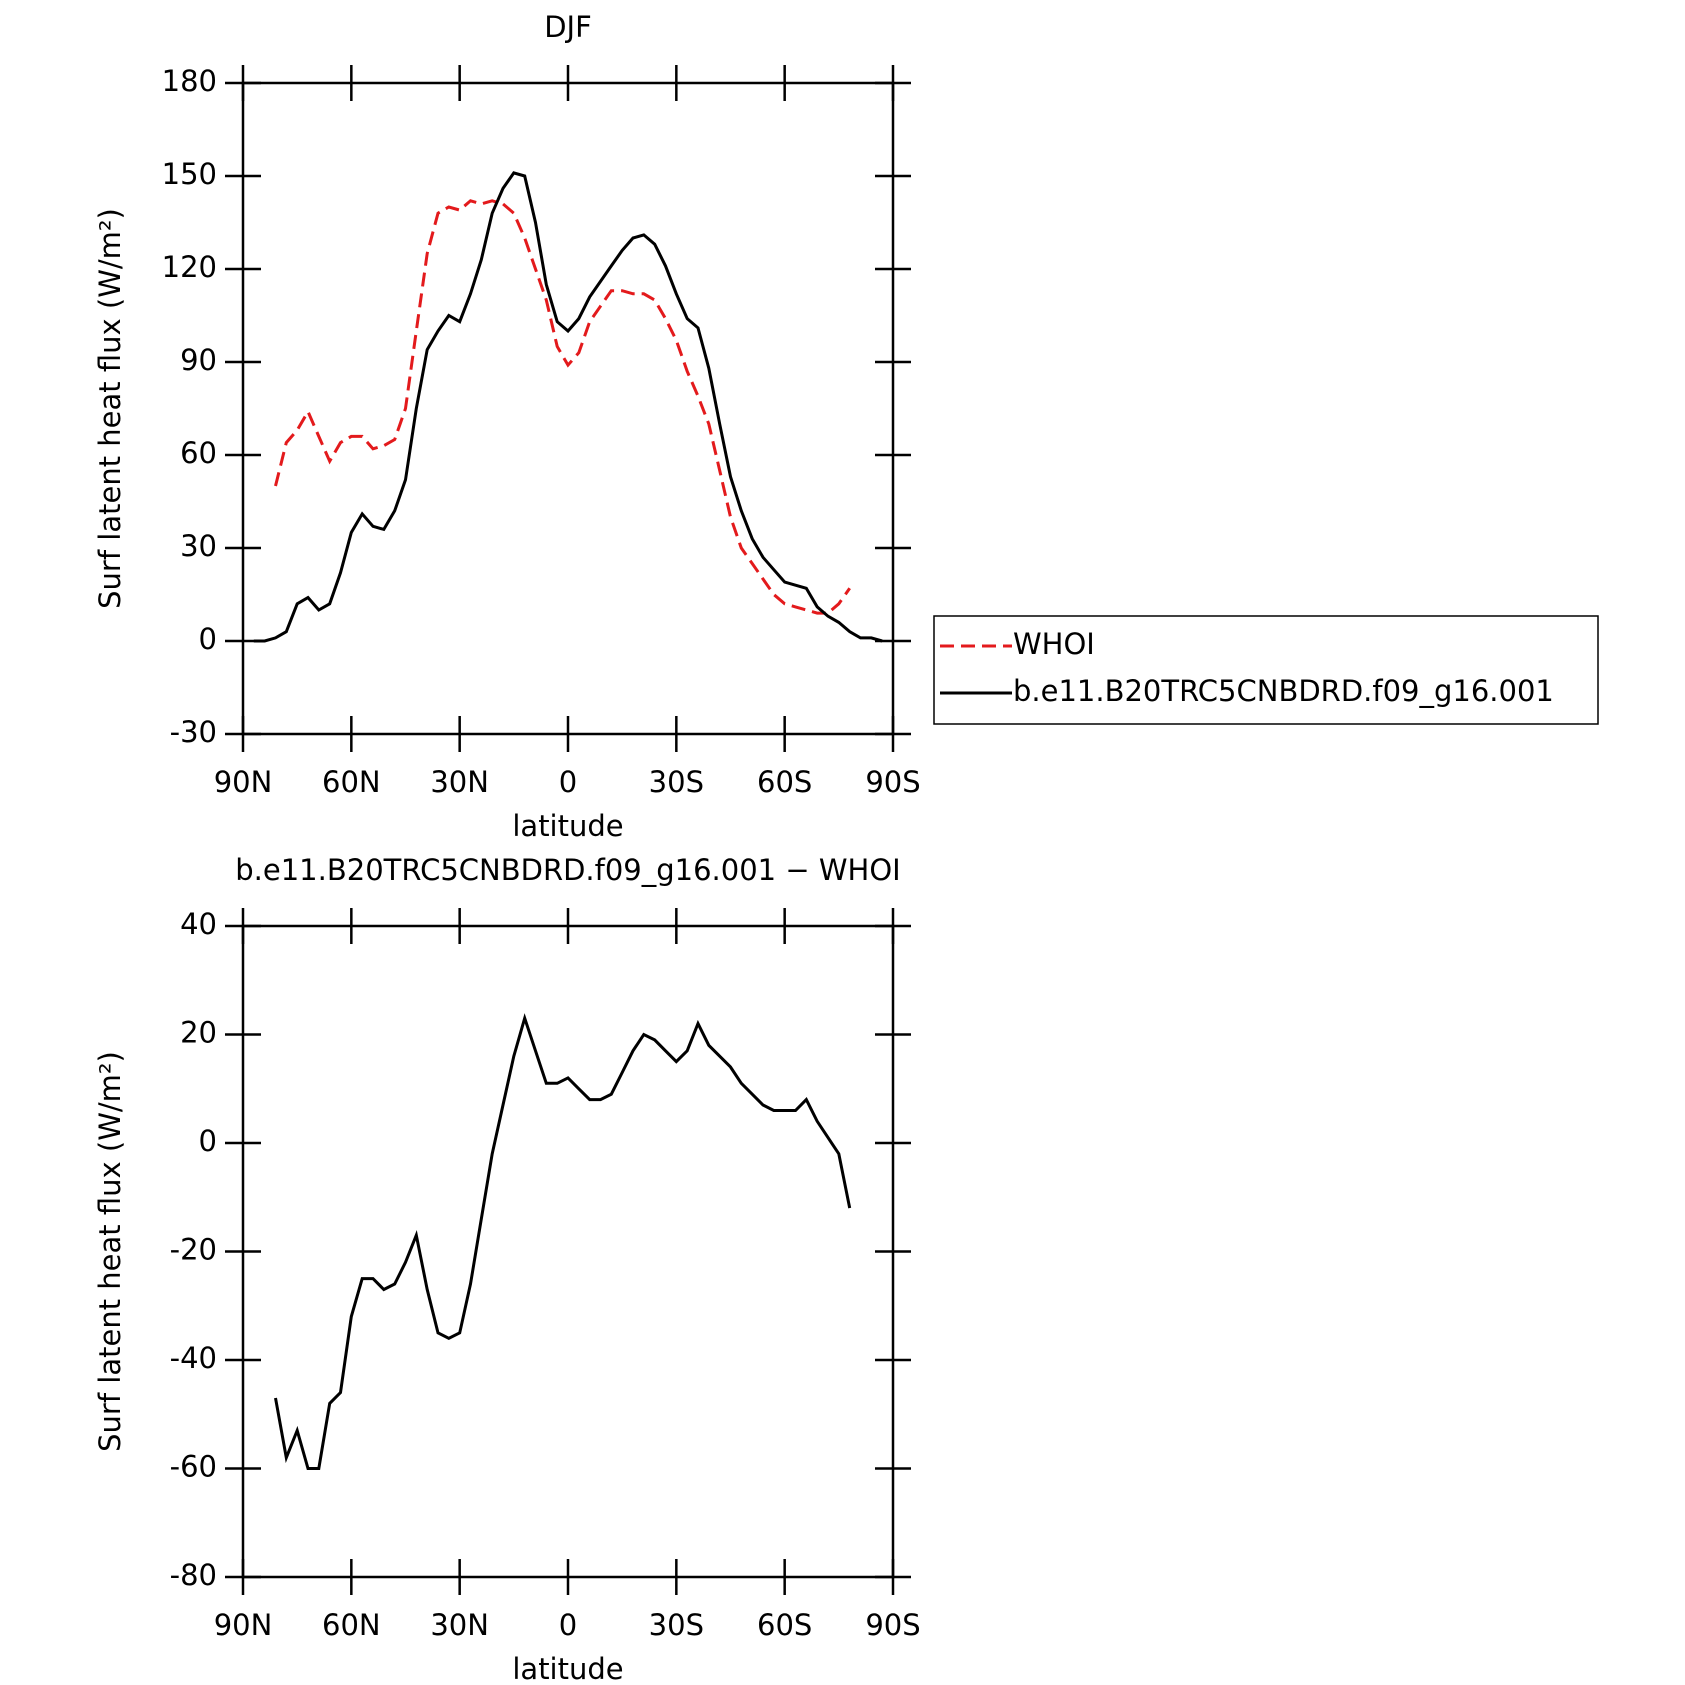  Describe the element at coordinates (198, 924) in the screenshot. I see `y-tick-label: 40` at that location.